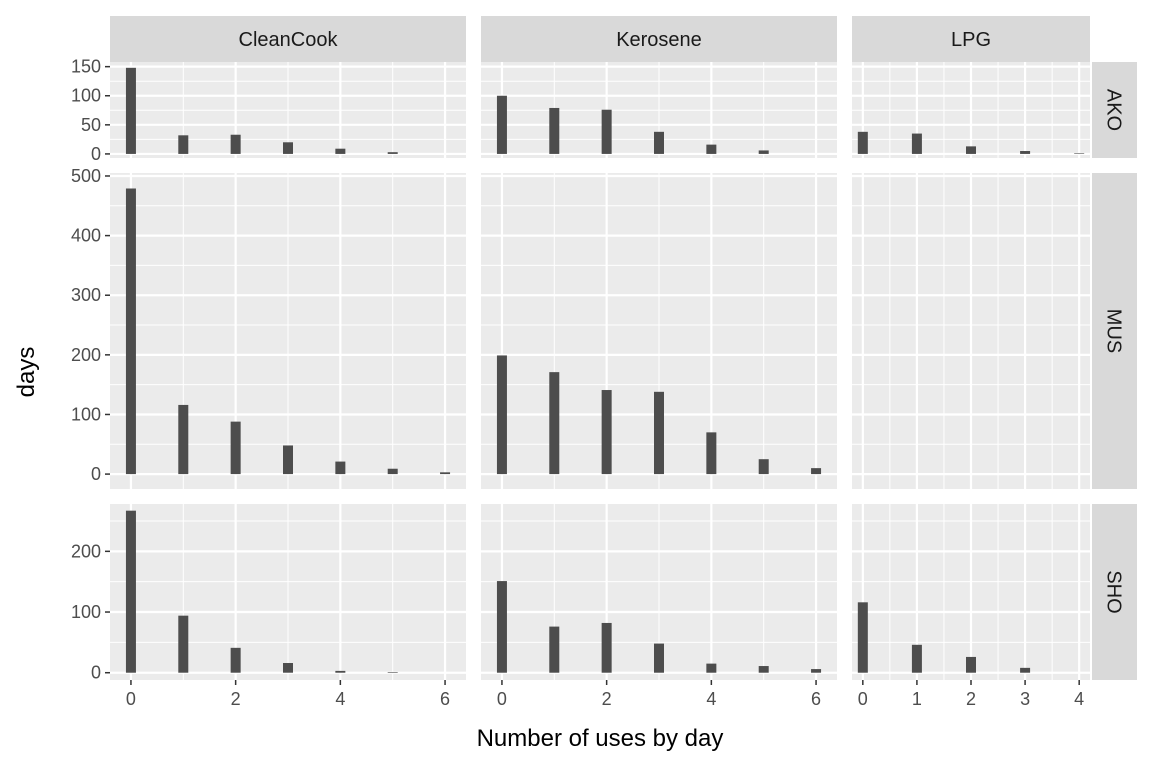 The height and width of the screenshot is (768, 1152). Describe the element at coordinates (863, 699) in the screenshot. I see `x-tick-label-lpg-0: 0` at that location.